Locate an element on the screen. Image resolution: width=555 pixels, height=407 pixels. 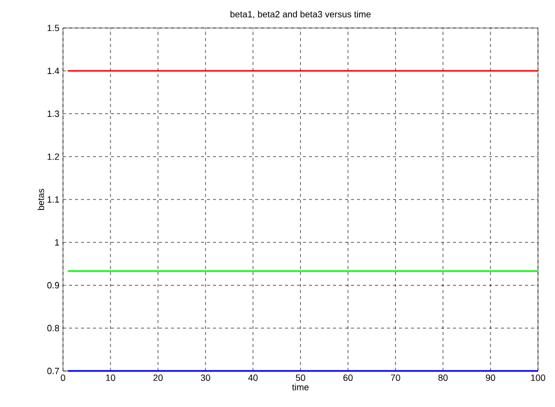
y-axis-title: betas is located at coordinates (40, 199).